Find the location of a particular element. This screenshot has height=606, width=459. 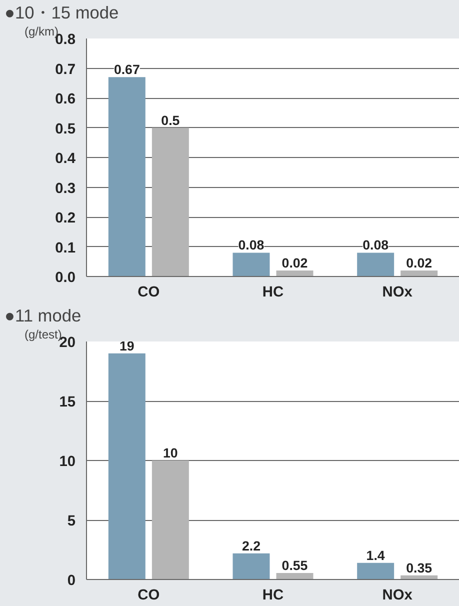

chart-title: ●10・15 mode is located at coordinates (61, 12).